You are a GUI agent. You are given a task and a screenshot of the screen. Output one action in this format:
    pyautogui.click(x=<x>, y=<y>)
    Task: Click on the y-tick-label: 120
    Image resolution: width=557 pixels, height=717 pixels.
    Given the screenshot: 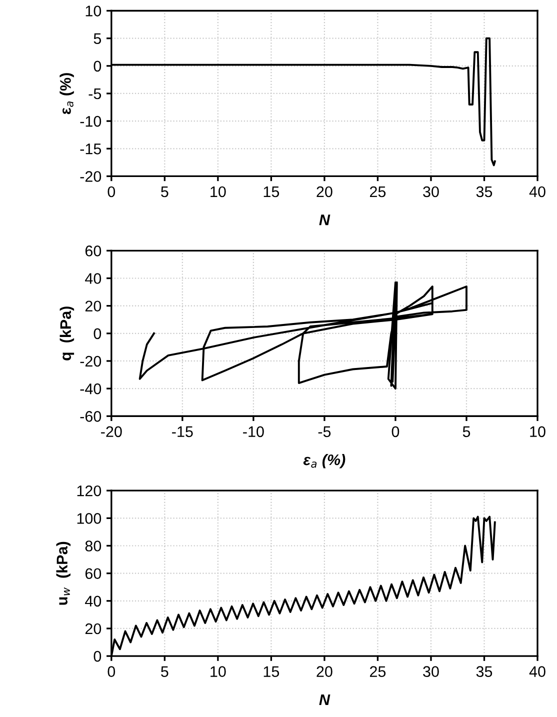 What is the action you would take?
    pyautogui.click(x=89, y=490)
    